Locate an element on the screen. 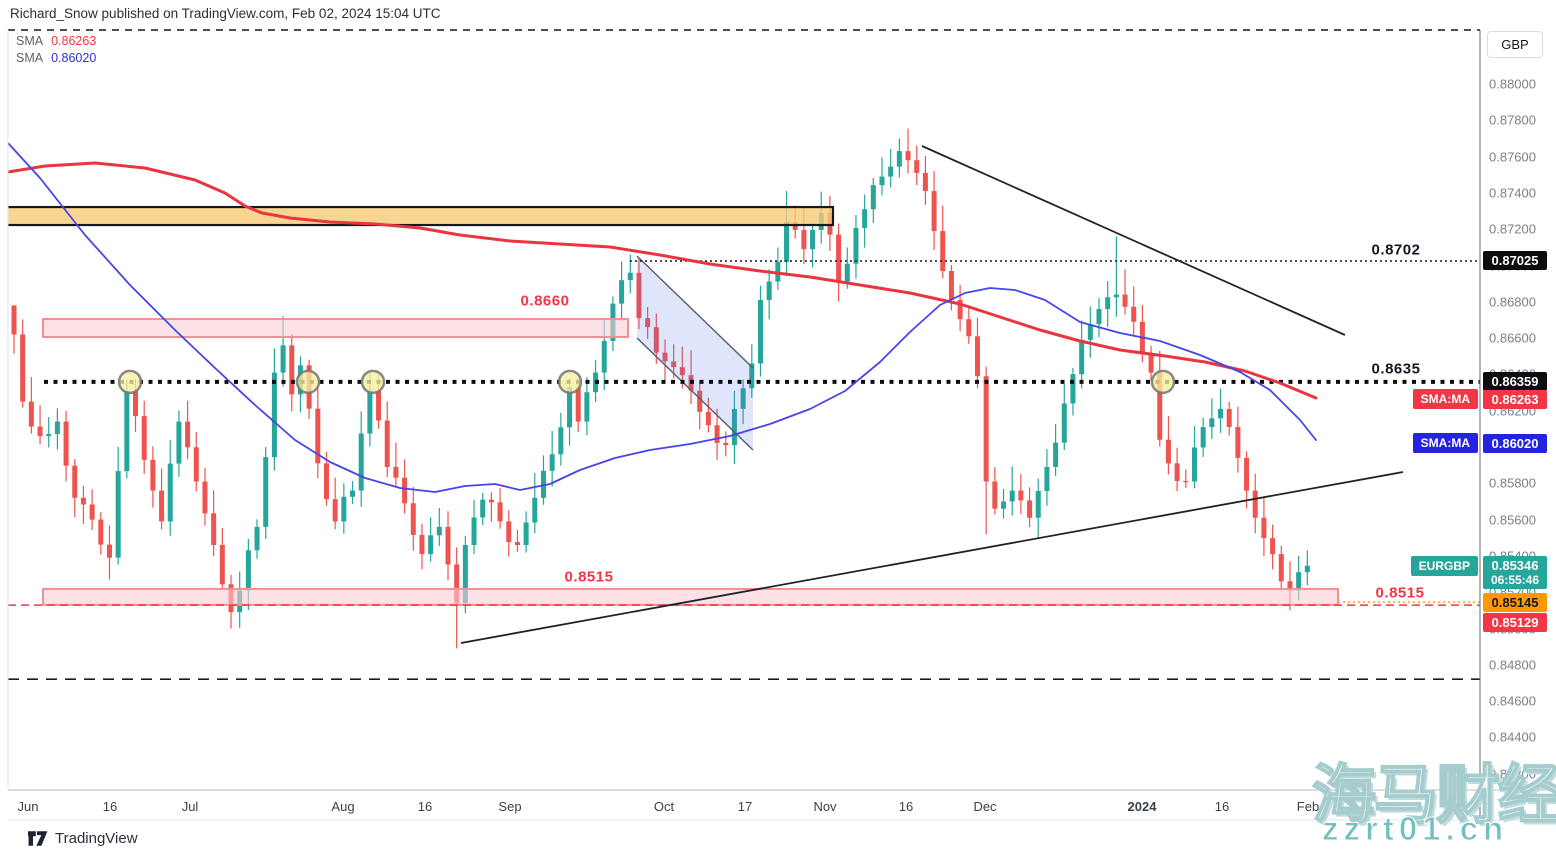  price-annotation-0.8515: 0.8515 is located at coordinates (589, 577).